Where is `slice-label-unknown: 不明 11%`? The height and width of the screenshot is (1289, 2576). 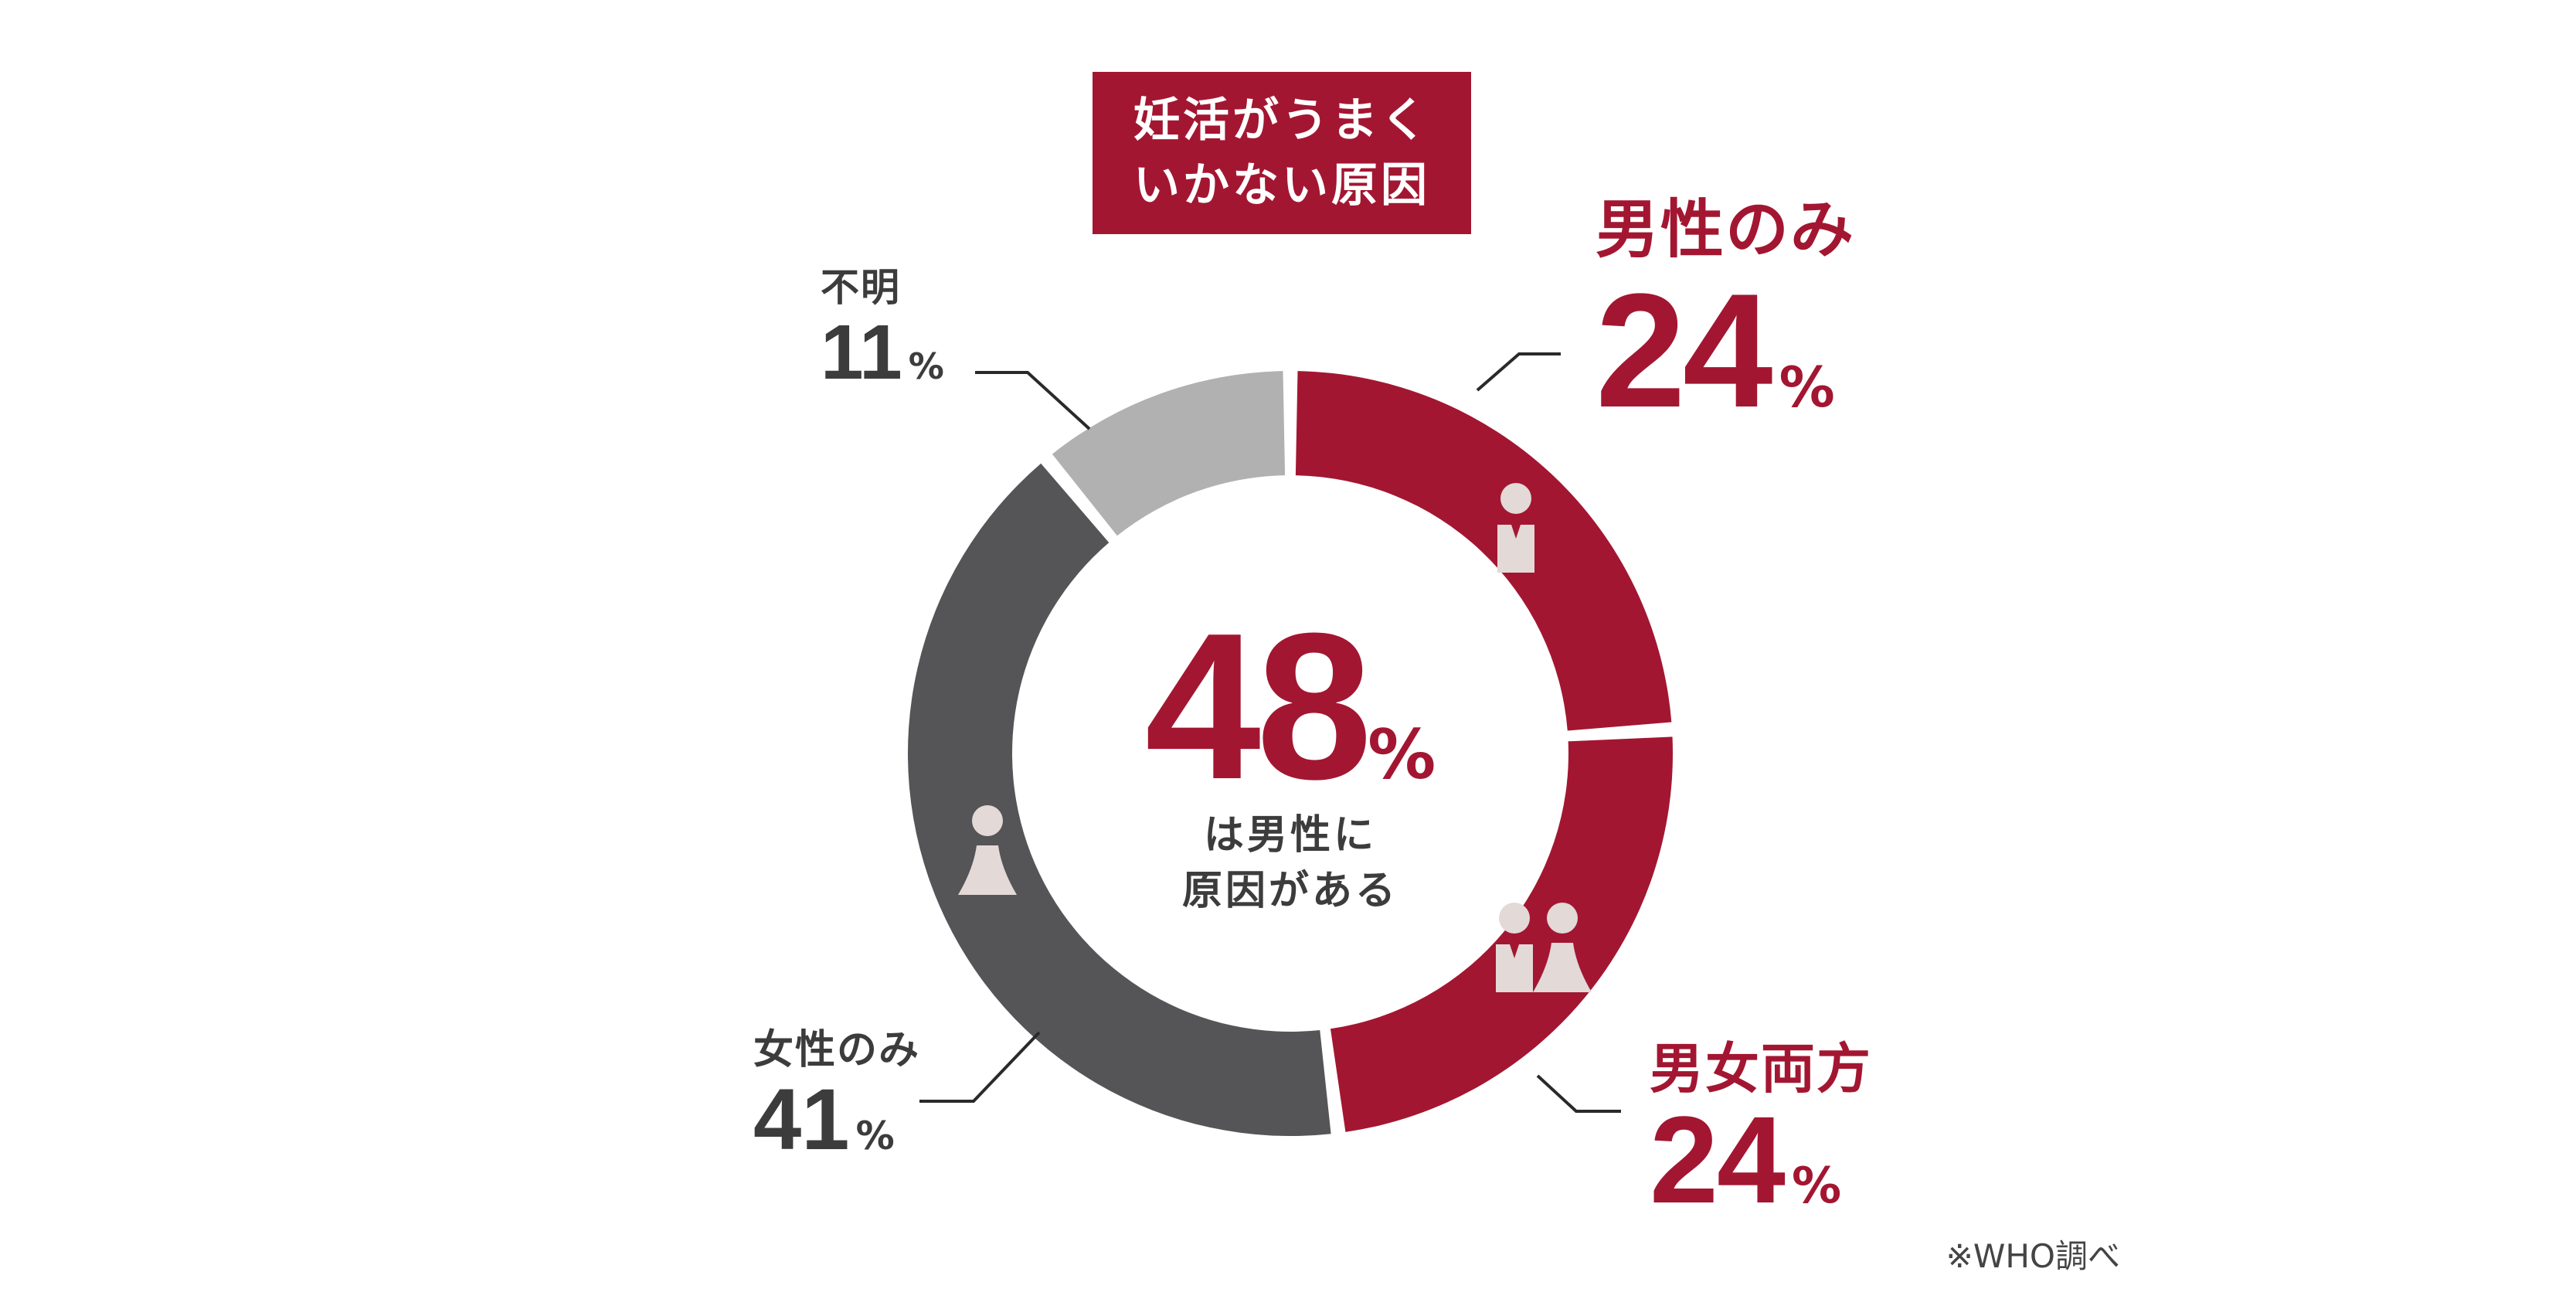
slice-label-unknown: 不明 11% is located at coordinates (882, 328).